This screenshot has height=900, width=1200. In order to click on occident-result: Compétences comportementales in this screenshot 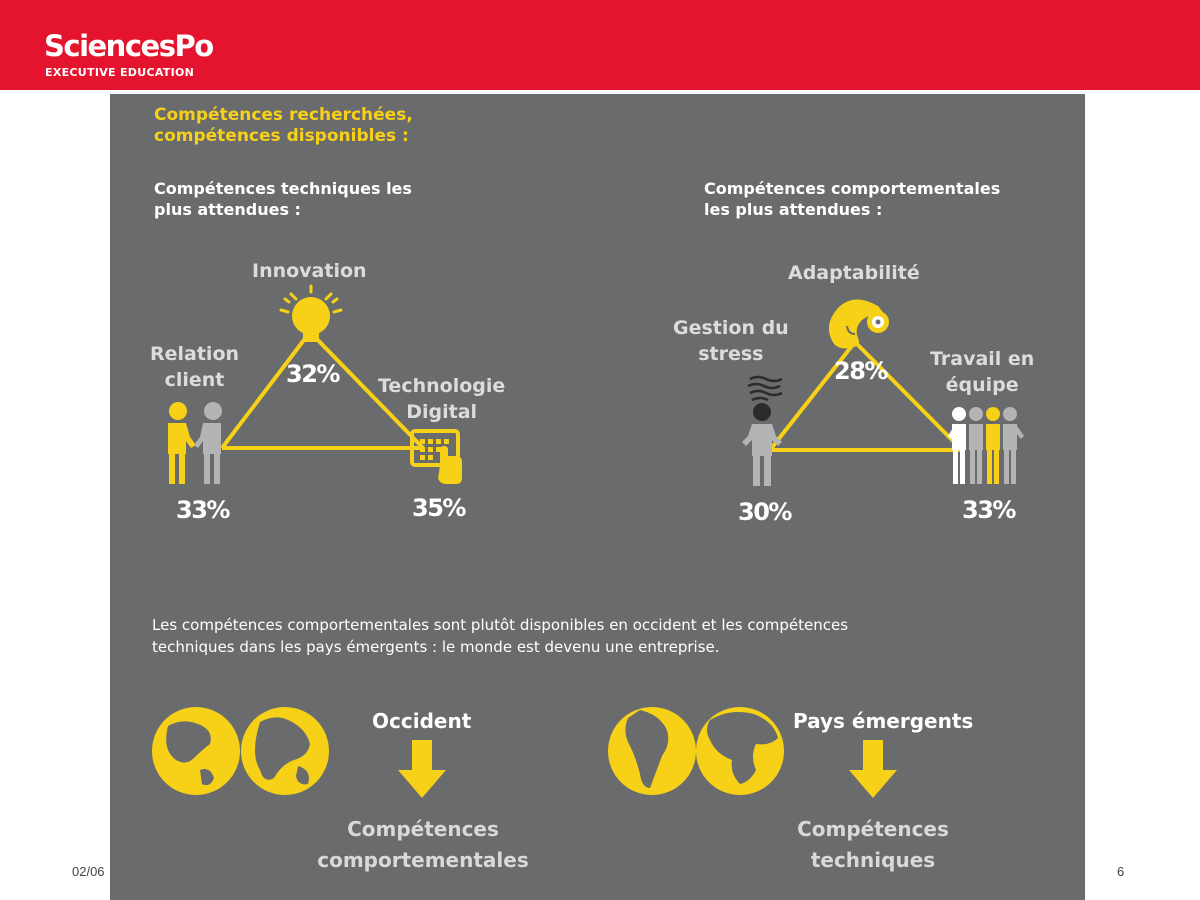, I will do `click(423, 845)`.